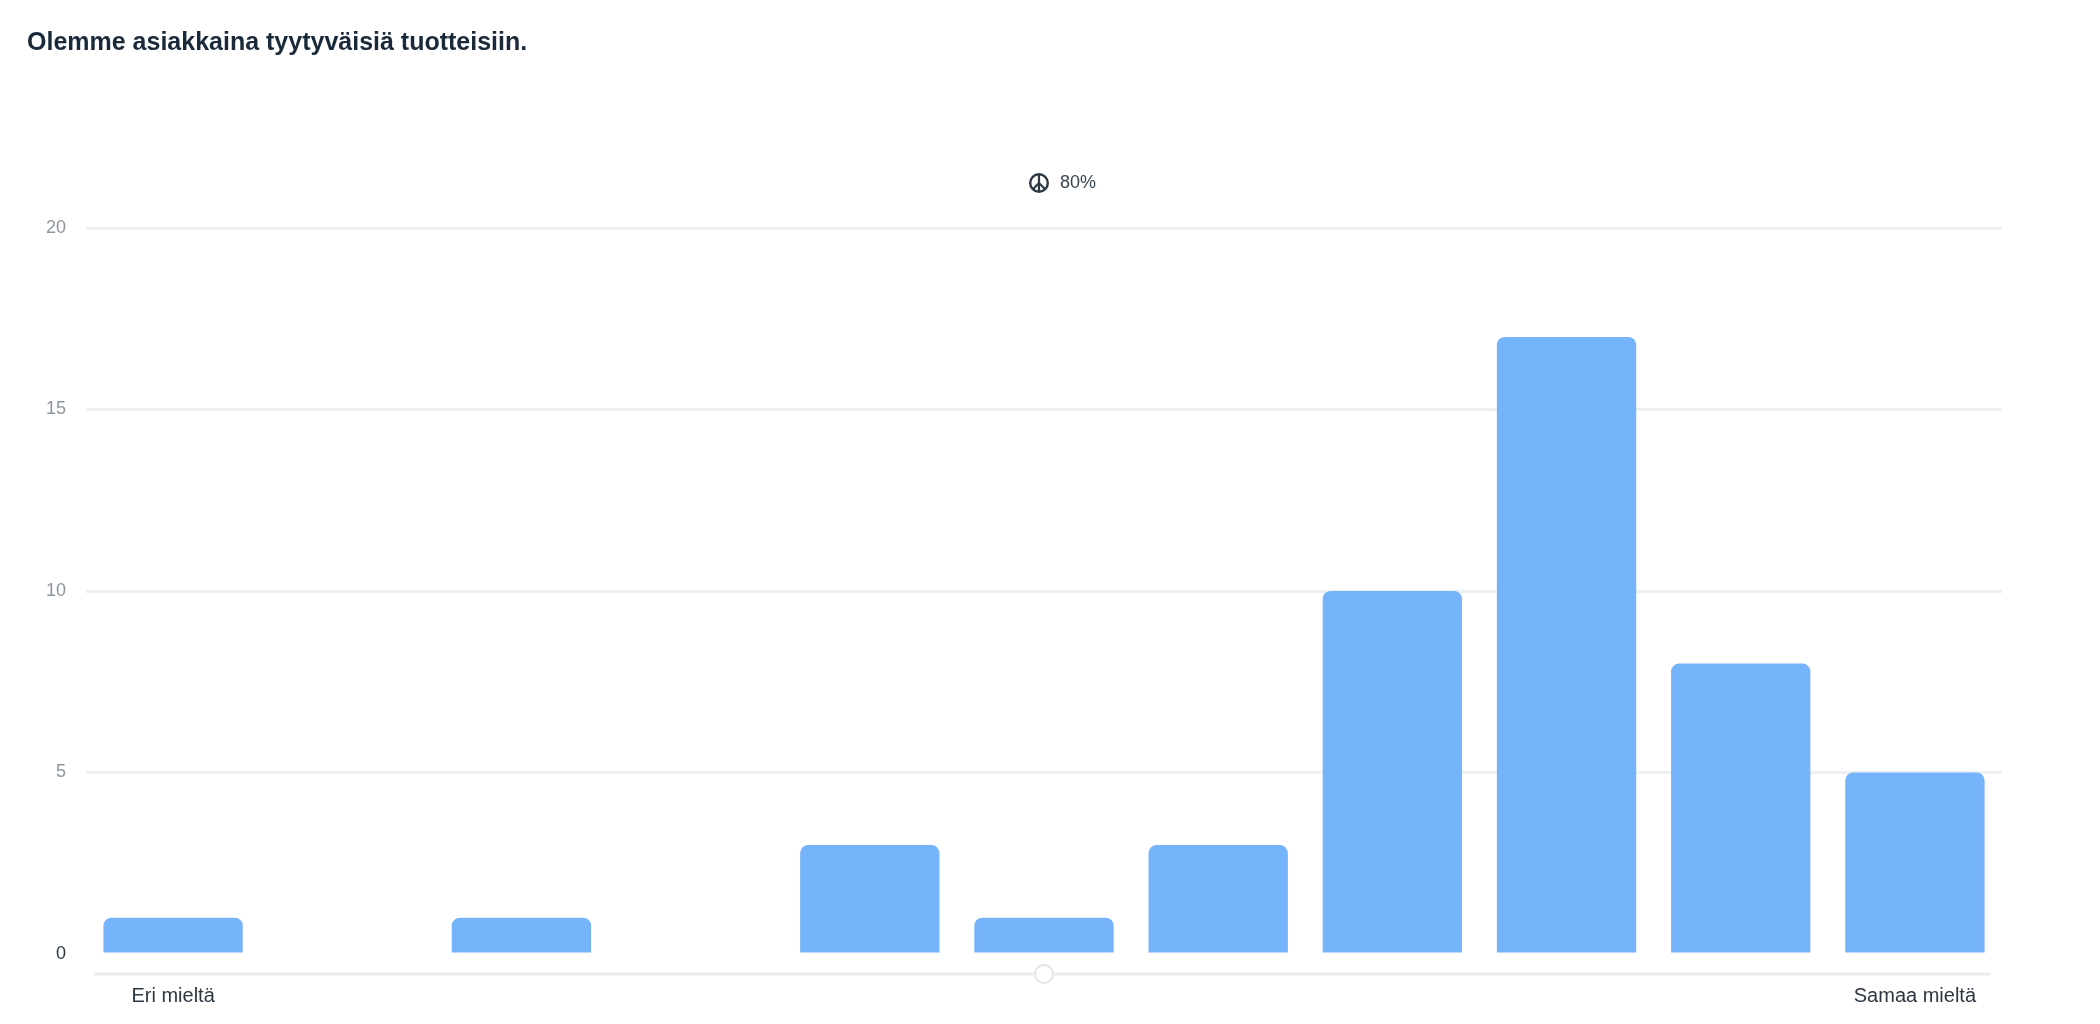 The image size is (2100, 1024). What do you see at coordinates (60, 771) in the screenshot?
I see `y-tick-label: 5` at bounding box center [60, 771].